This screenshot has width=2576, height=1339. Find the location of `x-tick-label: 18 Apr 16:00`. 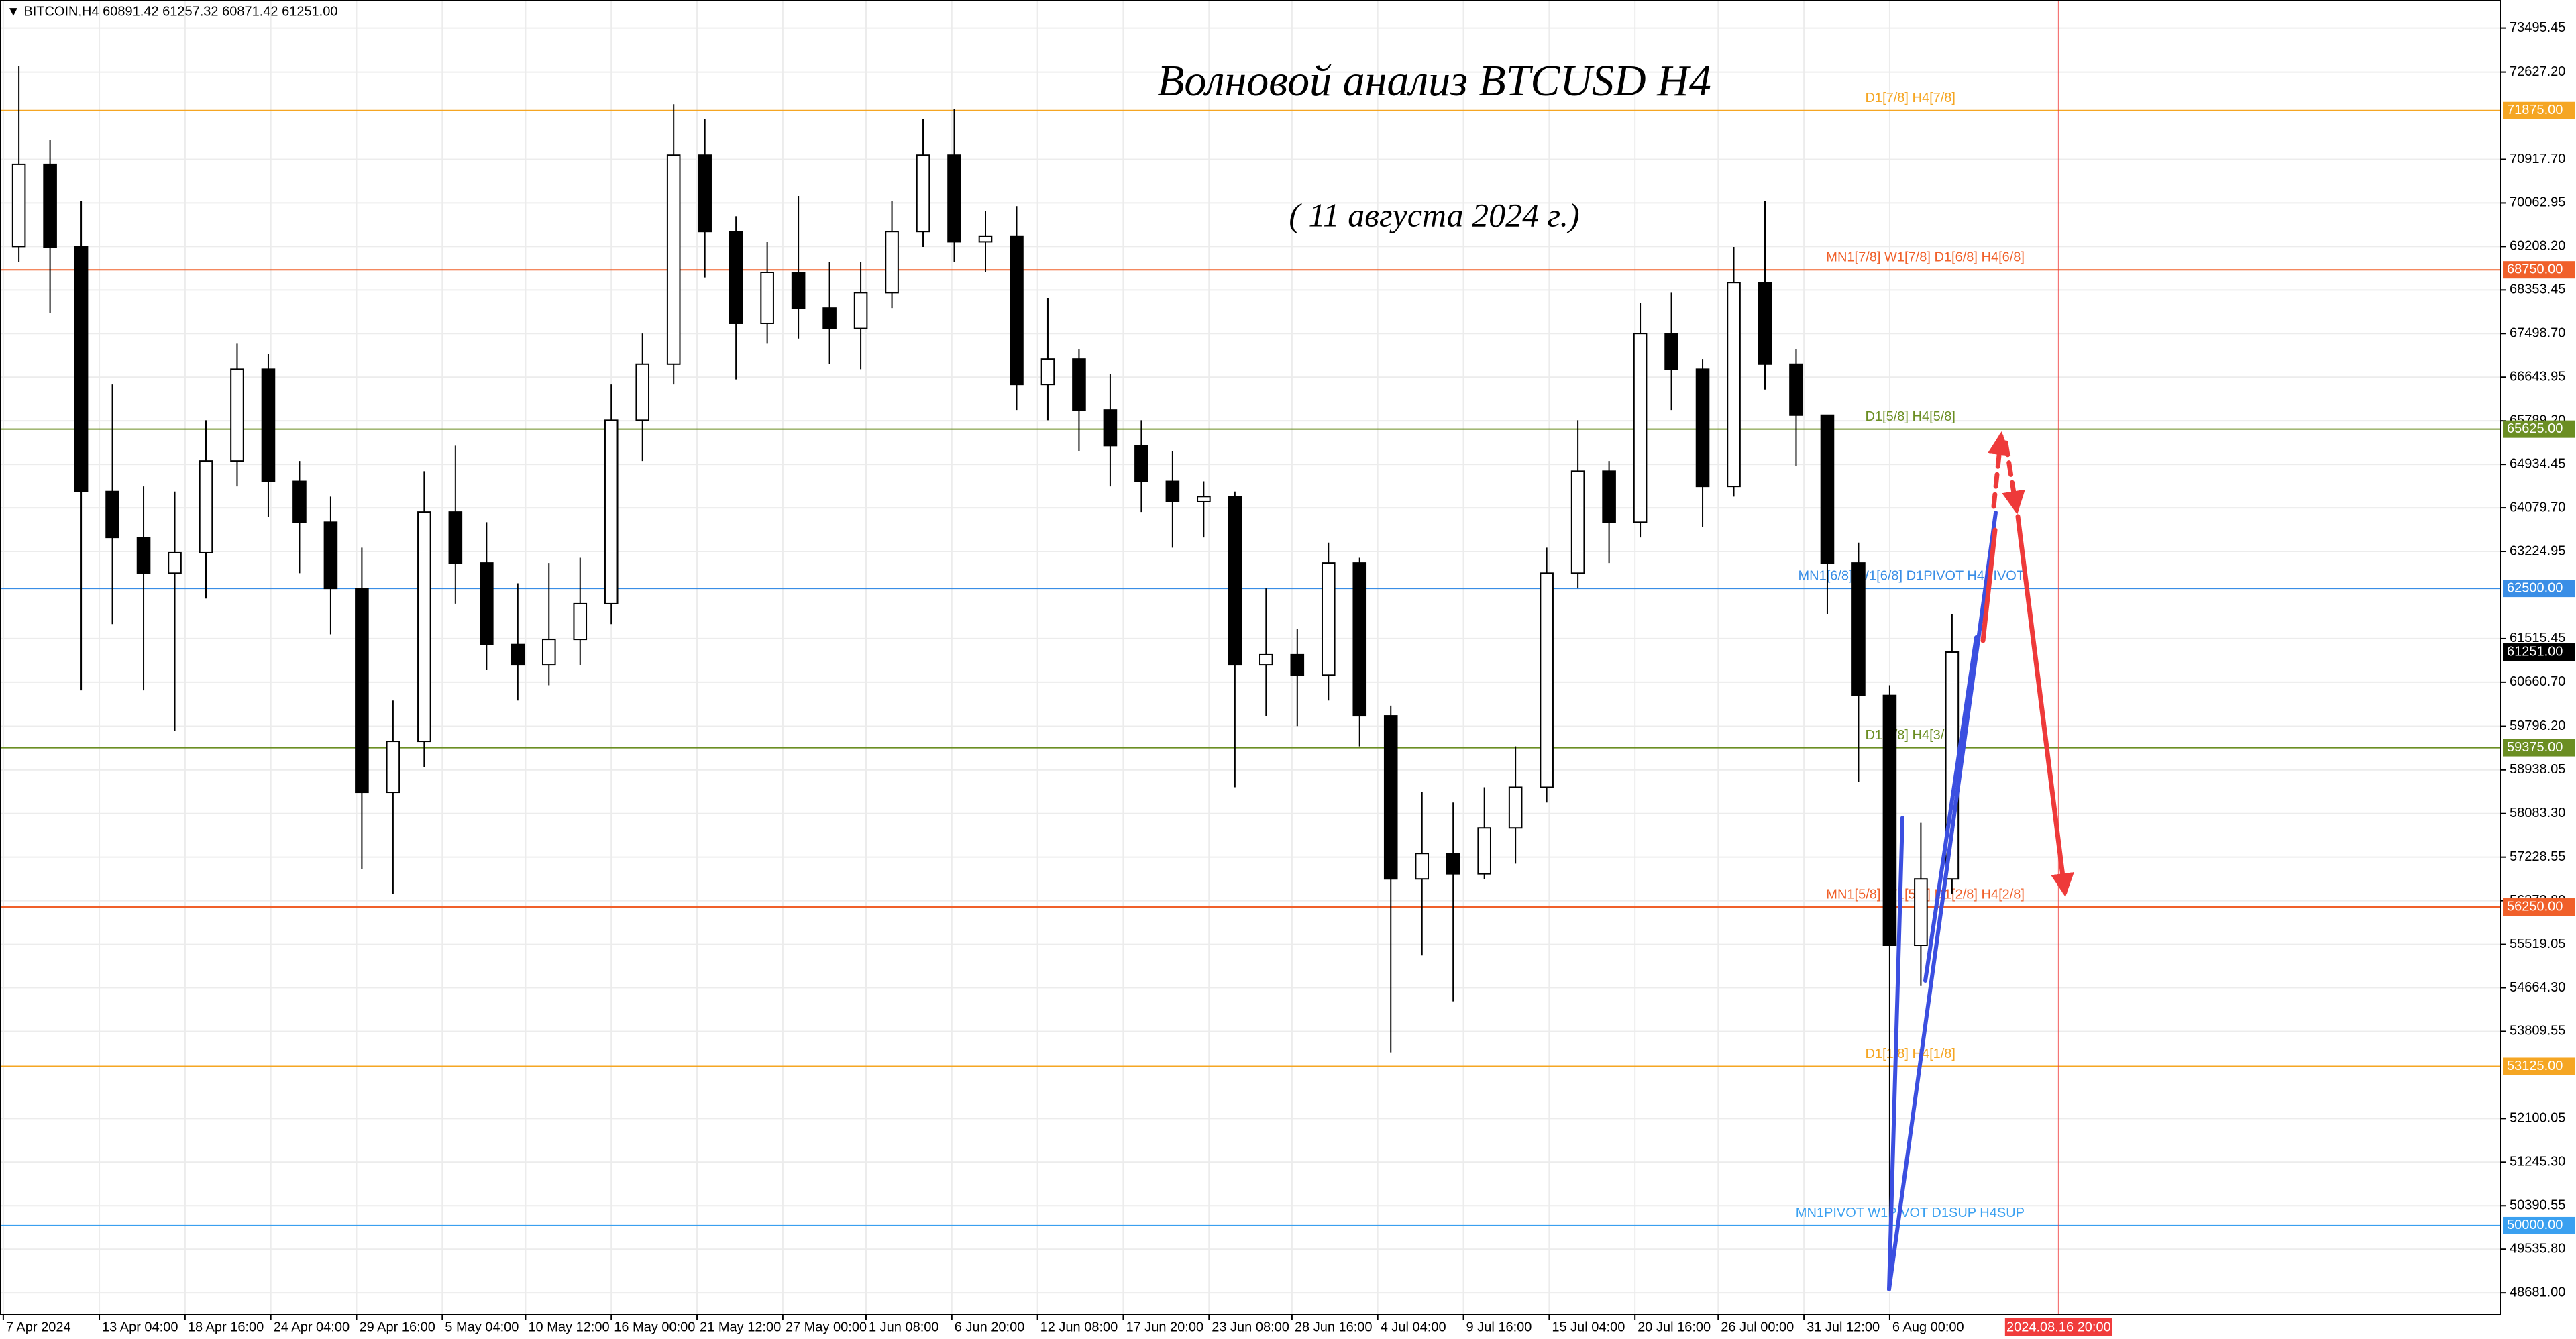

x-tick-label: 18 Apr 16:00 is located at coordinates (226, 1327).